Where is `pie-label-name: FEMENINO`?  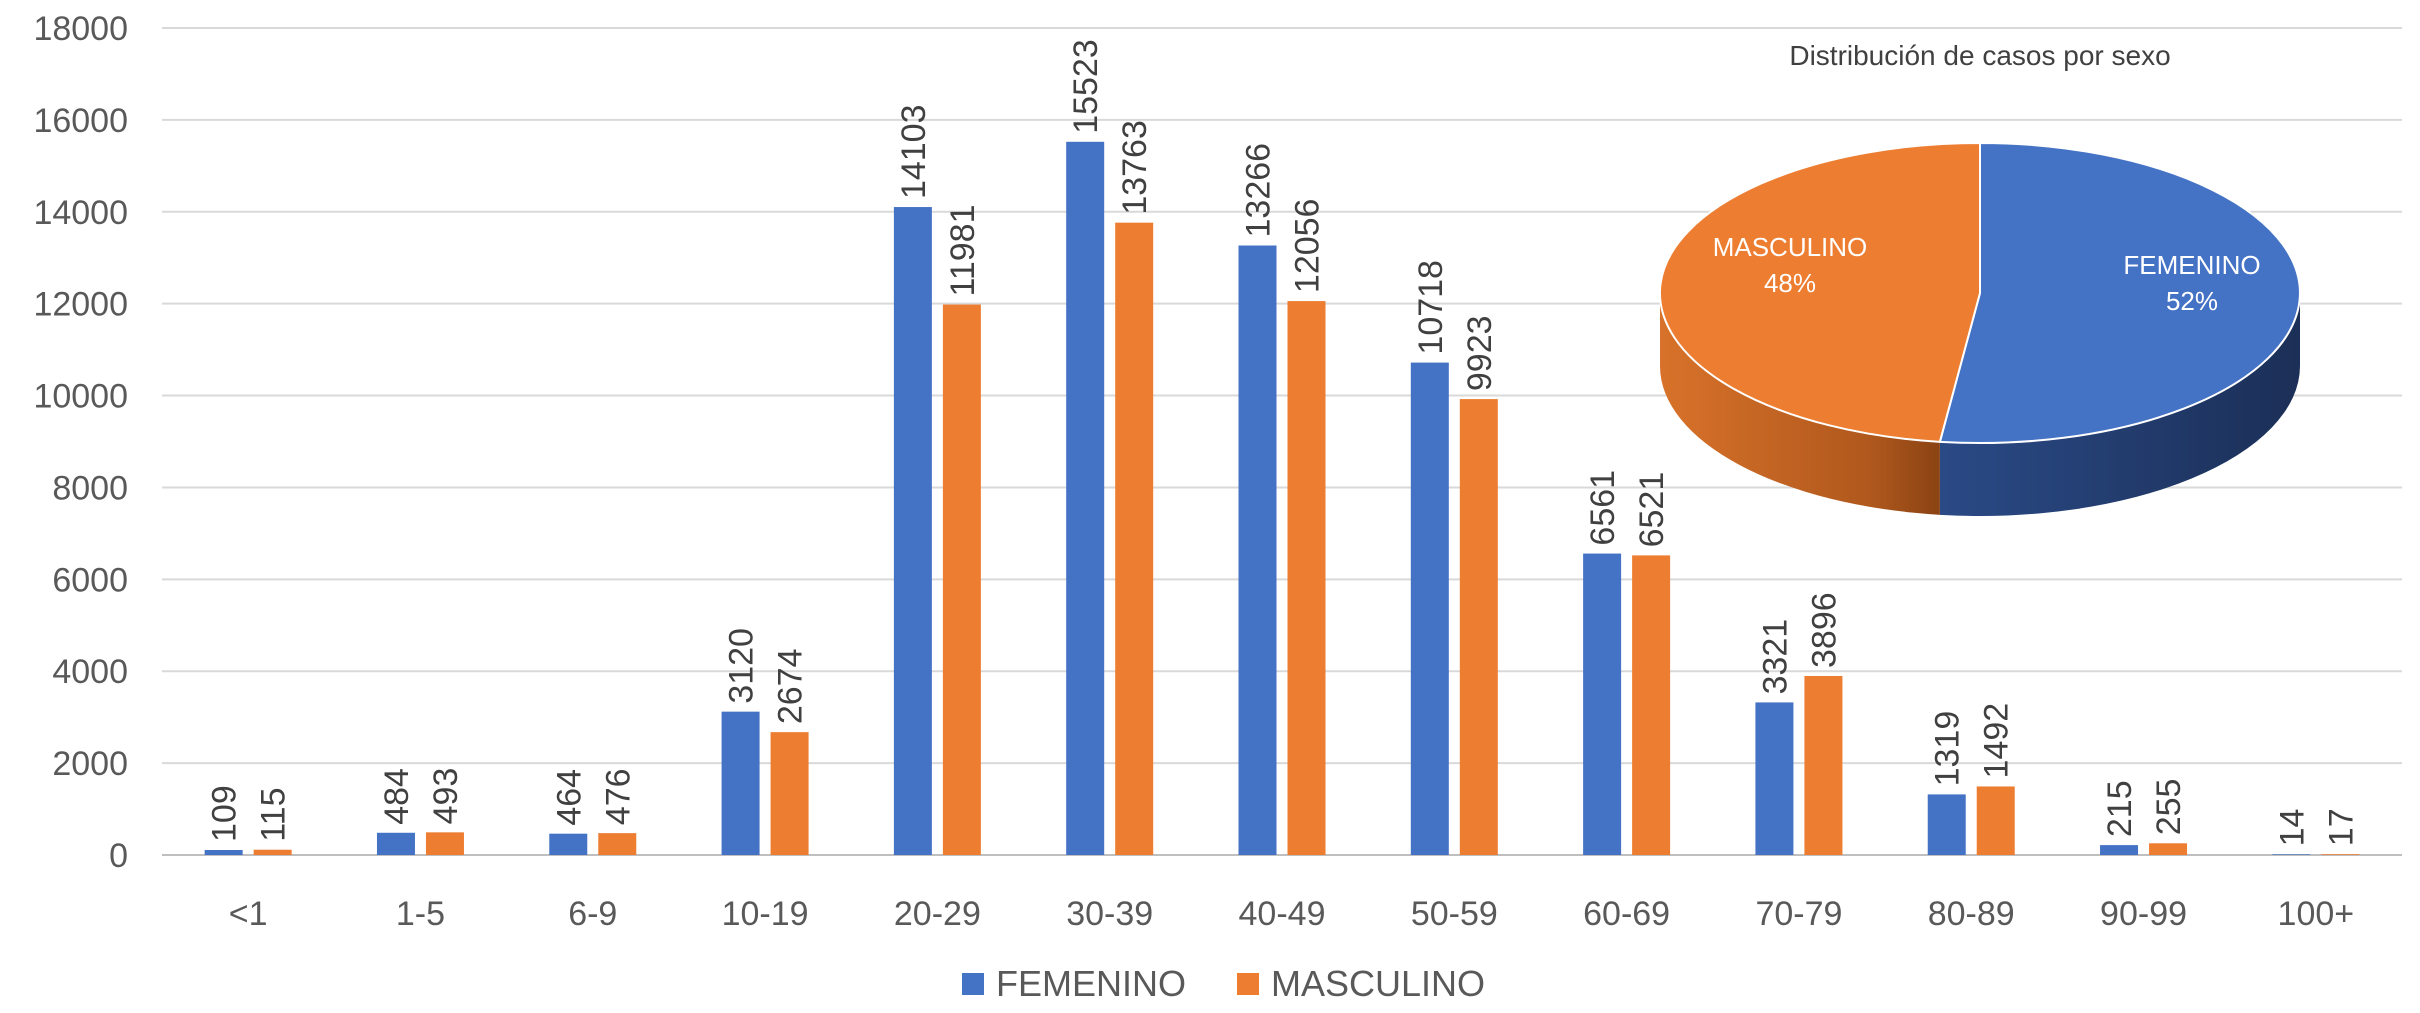 pie-label-name: FEMENINO is located at coordinates (2191, 265).